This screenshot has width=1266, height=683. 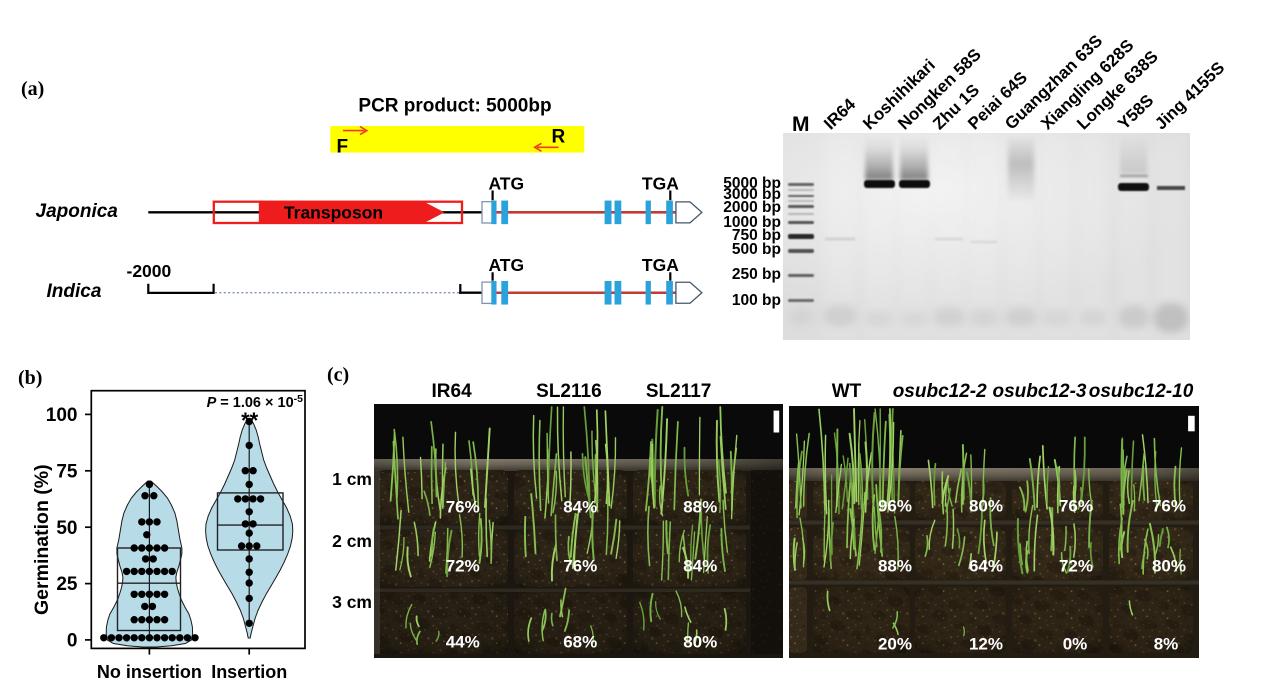 I want to click on svg-text: 12%, so click(x=986, y=643).